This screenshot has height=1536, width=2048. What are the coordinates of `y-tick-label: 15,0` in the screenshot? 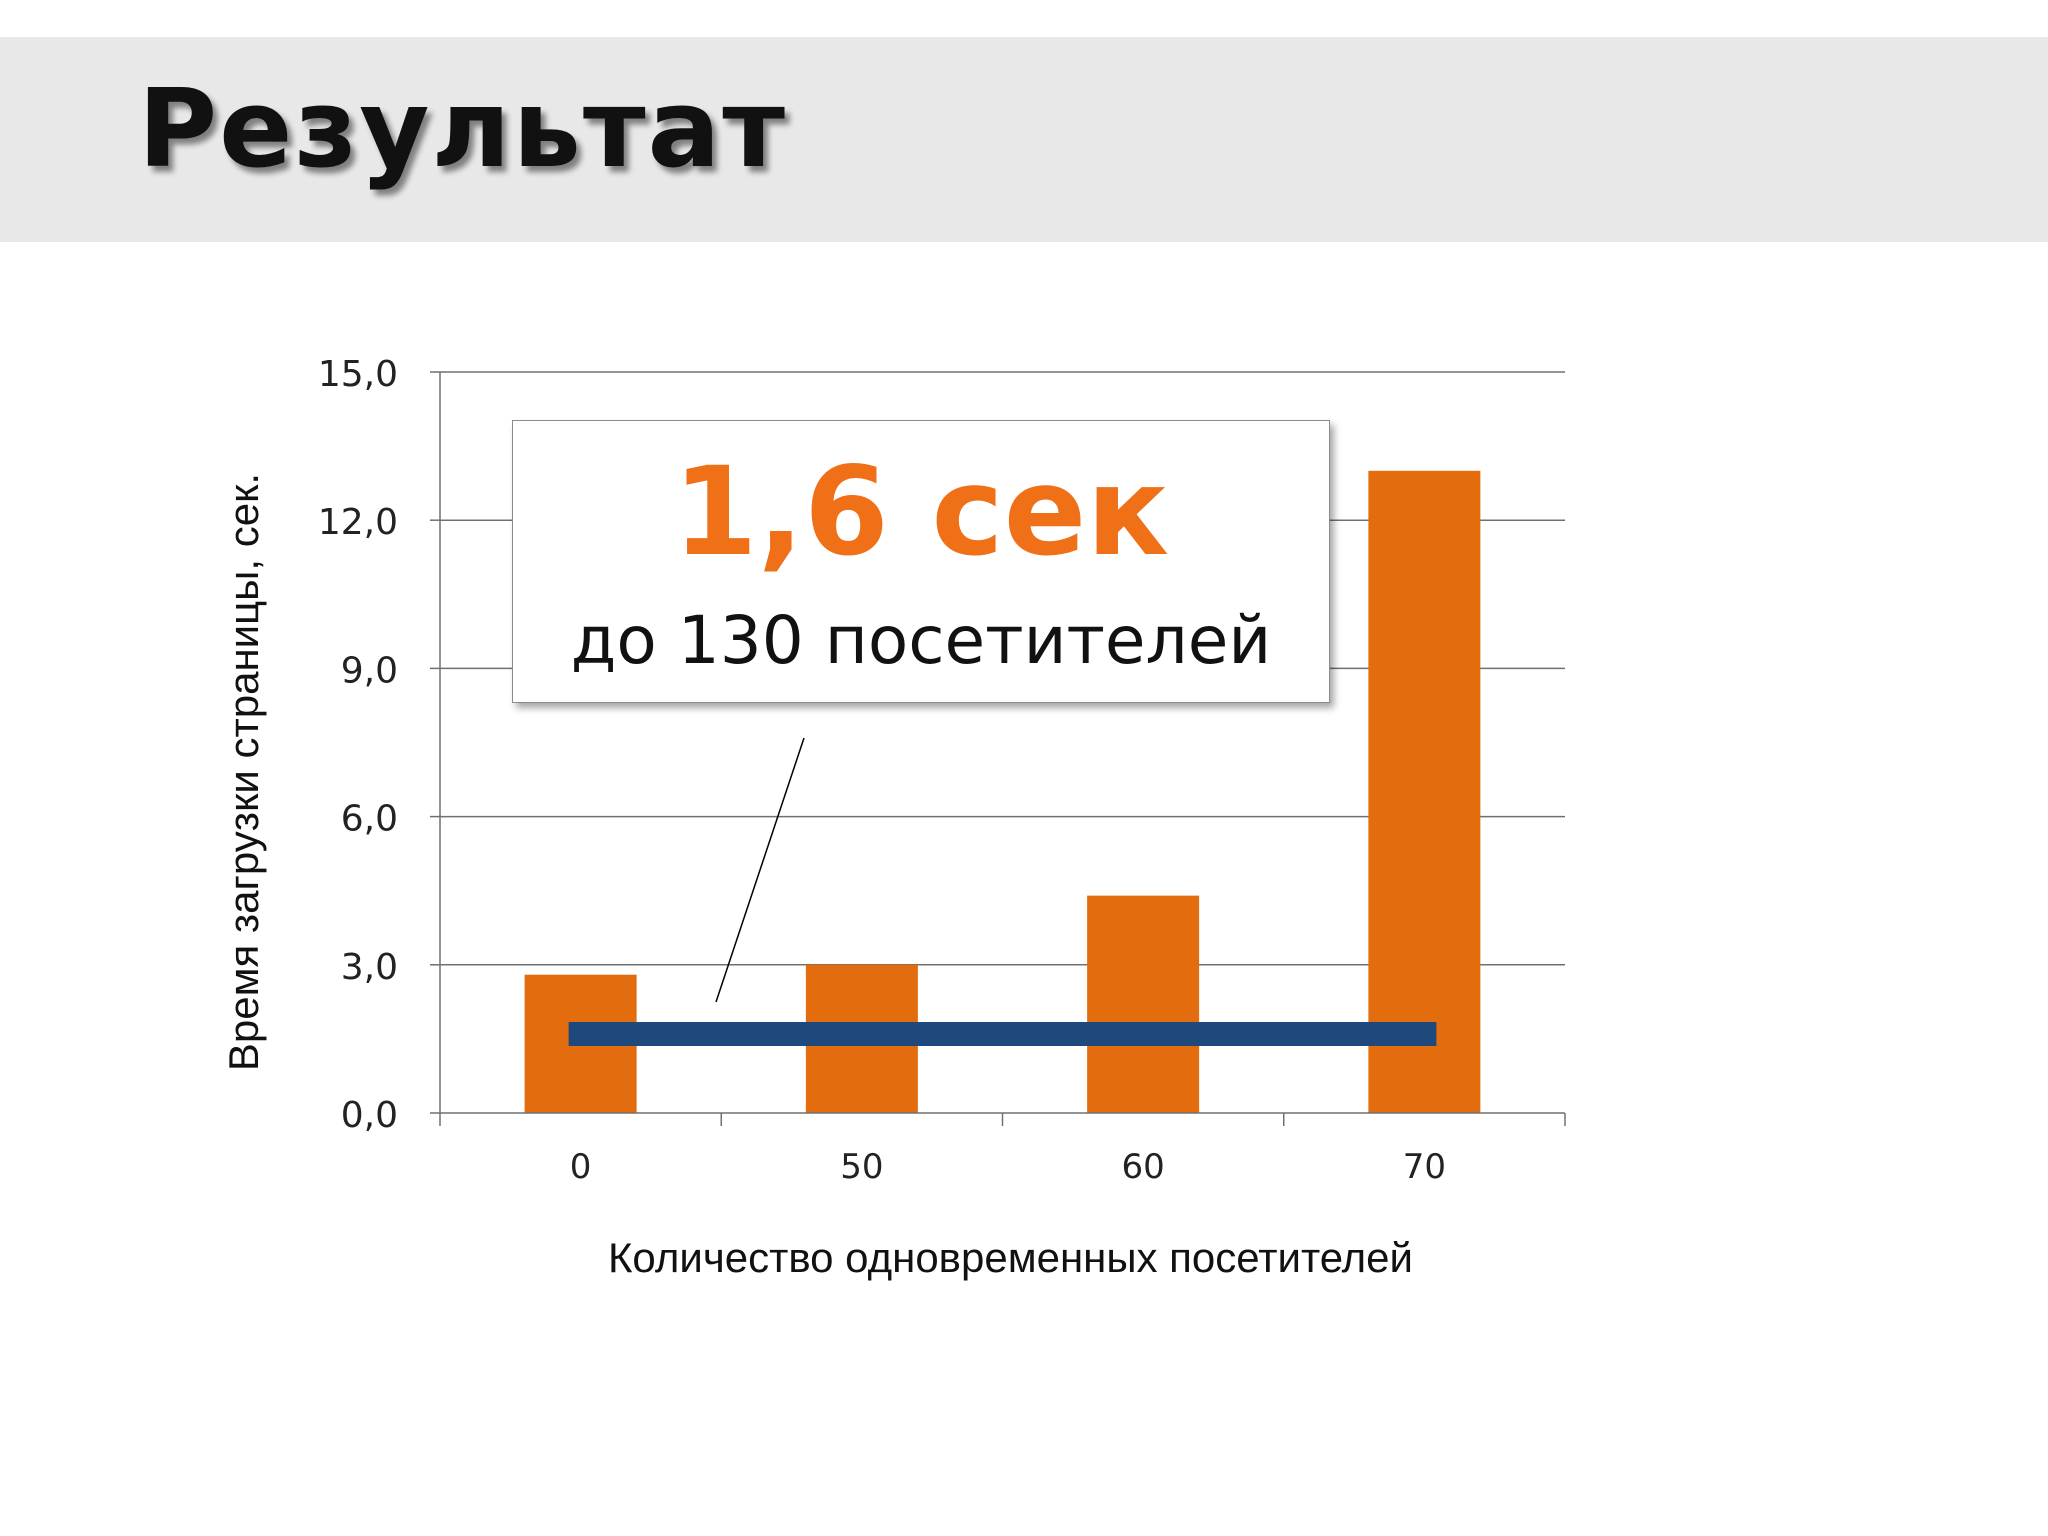 It's located at (358, 374).